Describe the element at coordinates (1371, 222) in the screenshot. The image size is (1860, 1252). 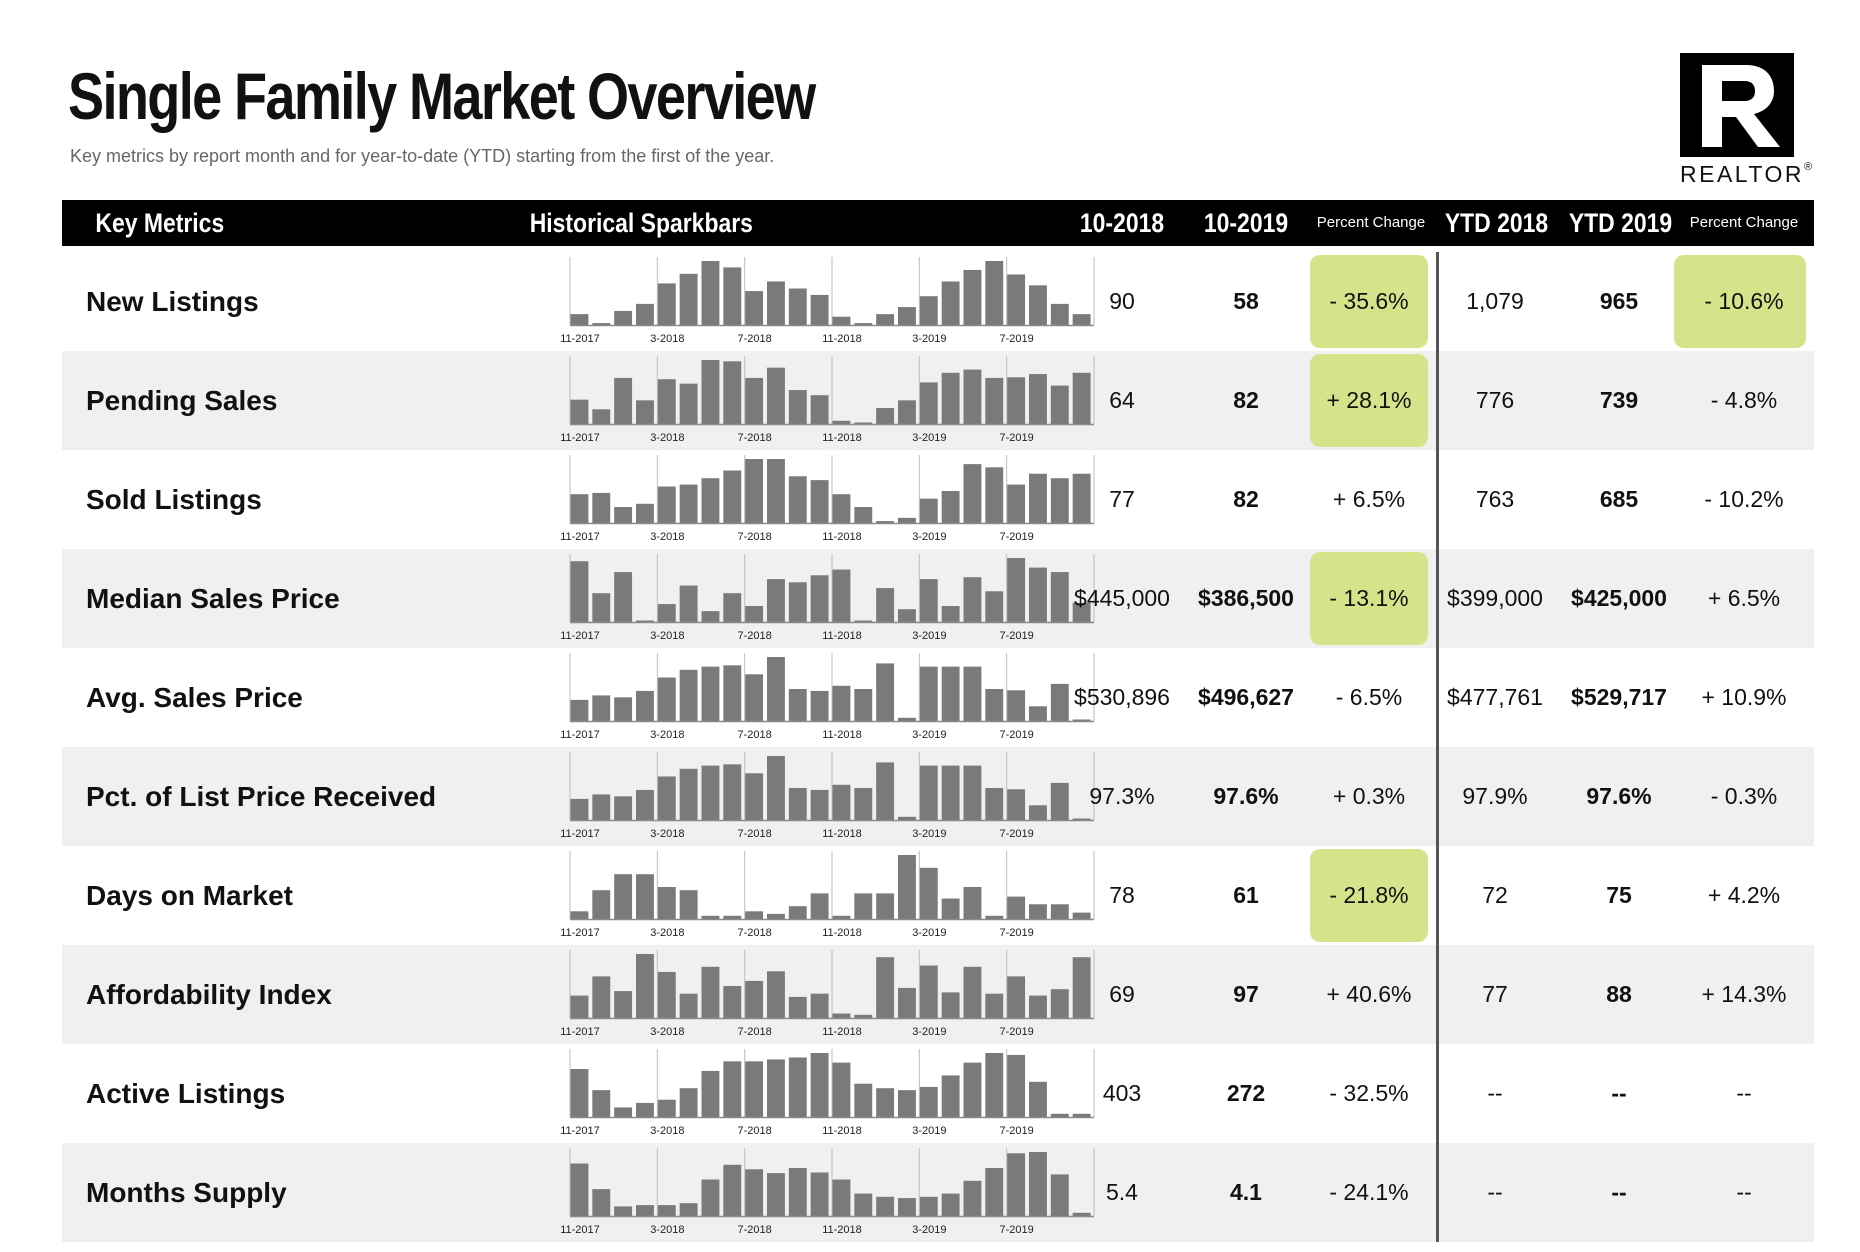
I see `col-percent-change: Percent Change` at that location.